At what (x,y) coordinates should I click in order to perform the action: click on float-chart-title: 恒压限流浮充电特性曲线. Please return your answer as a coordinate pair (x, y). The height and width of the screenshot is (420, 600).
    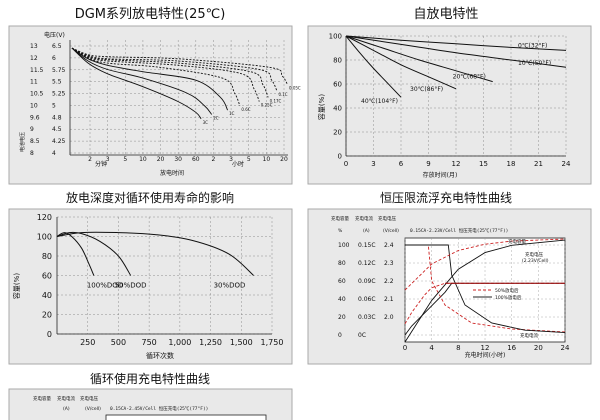
    Looking at the image, I should click on (446, 197).